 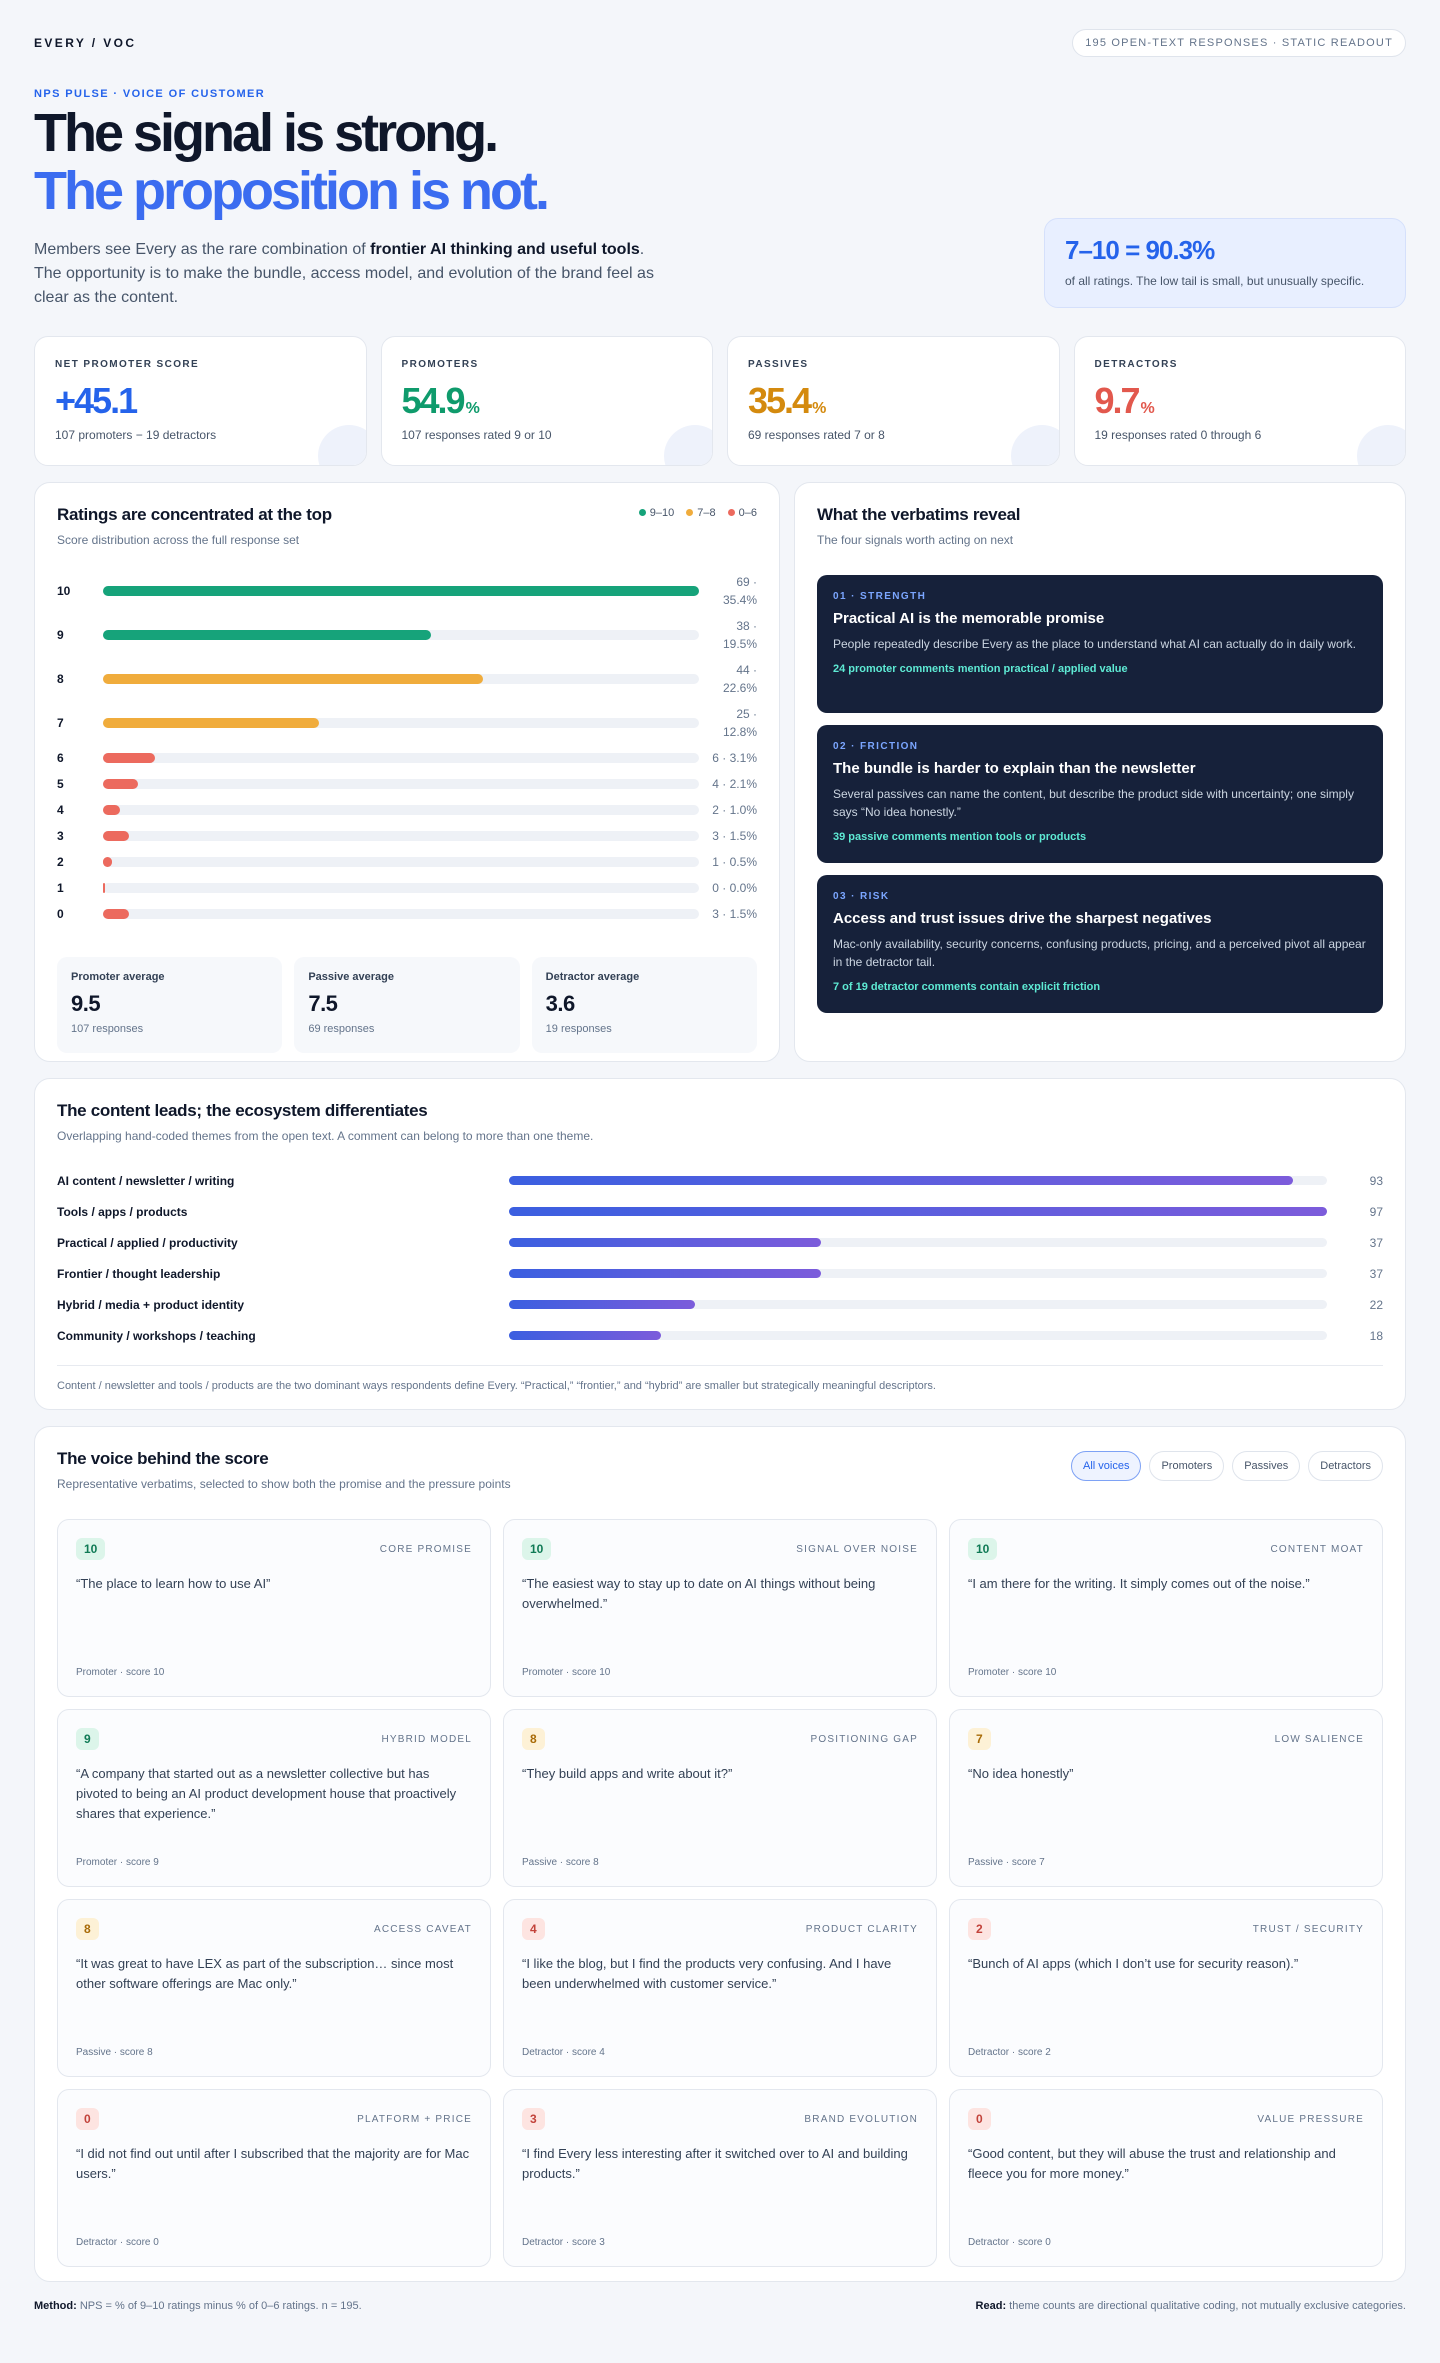 What do you see at coordinates (734, 862) in the screenshot?
I see `bar-value-label: 1 · 0.5%` at bounding box center [734, 862].